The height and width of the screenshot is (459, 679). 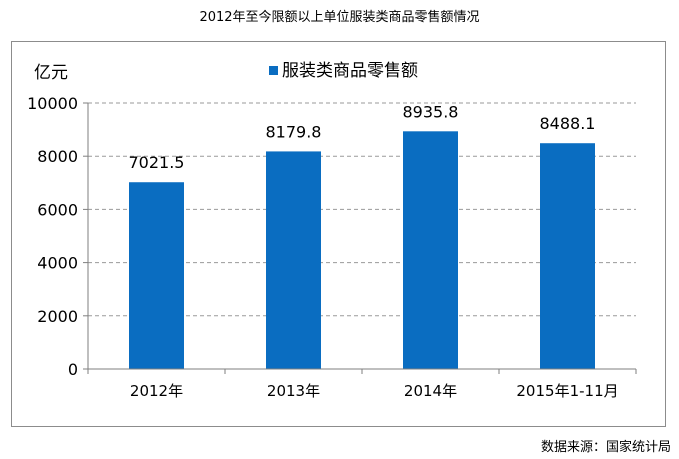 I want to click on y-axis-label: 亿元, so click(x=51, y=73).